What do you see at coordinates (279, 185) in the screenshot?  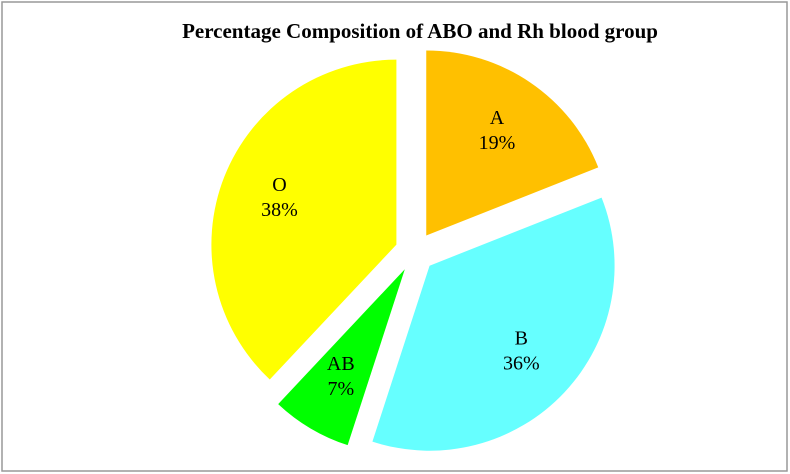 I see `slice-category-label: O` at bounding box center [279, 185].